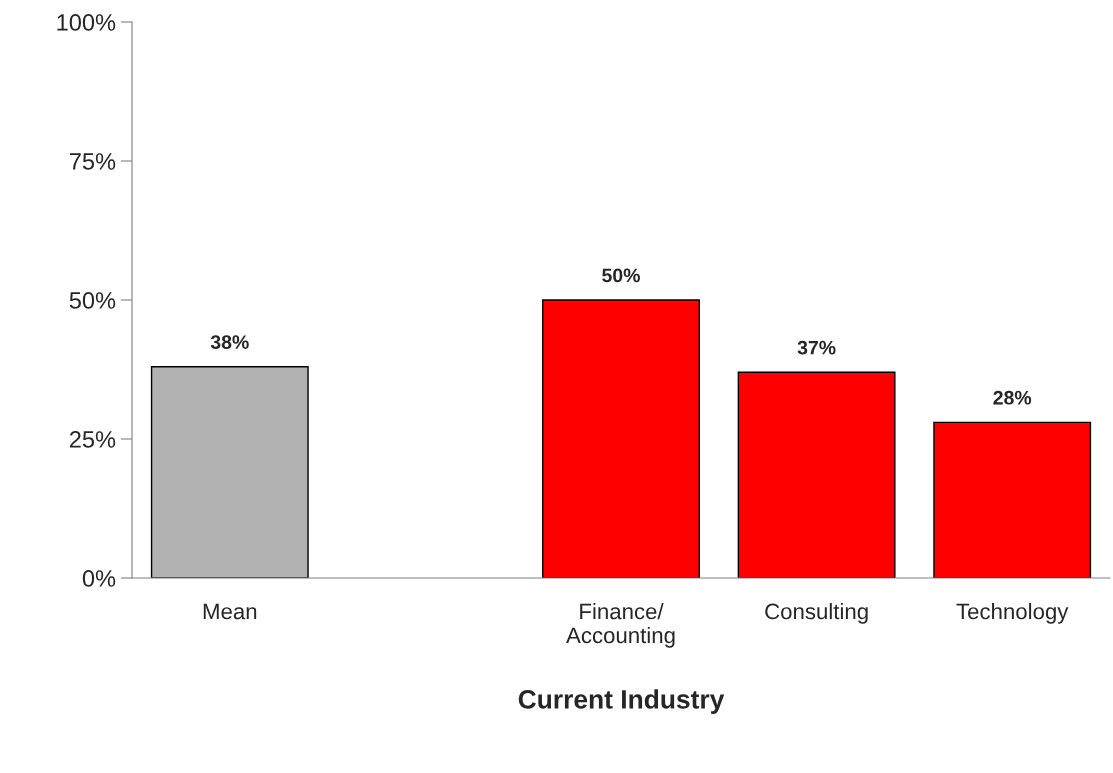  I want to click on data-label: 50%, so click(621, 275).